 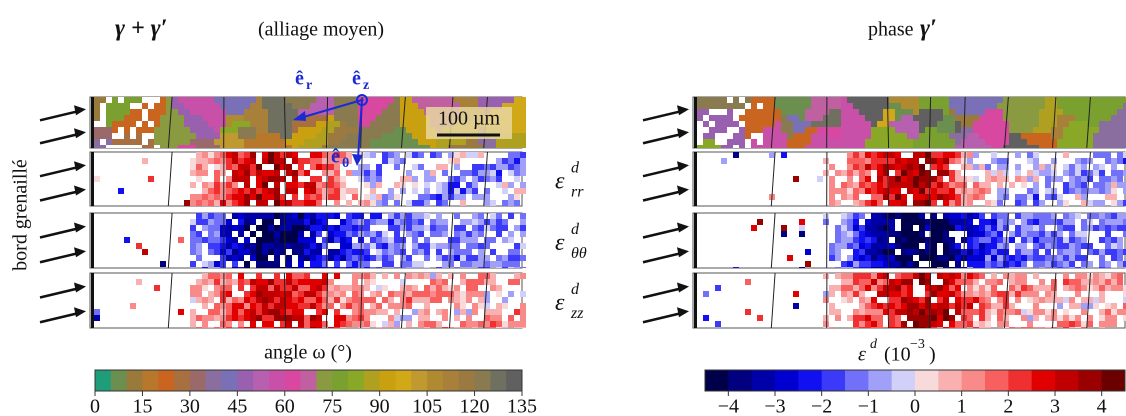 What do you see at coordinates (299, 116) in the screenshot?
I see `axis-head` at bounding box center [299, 116].